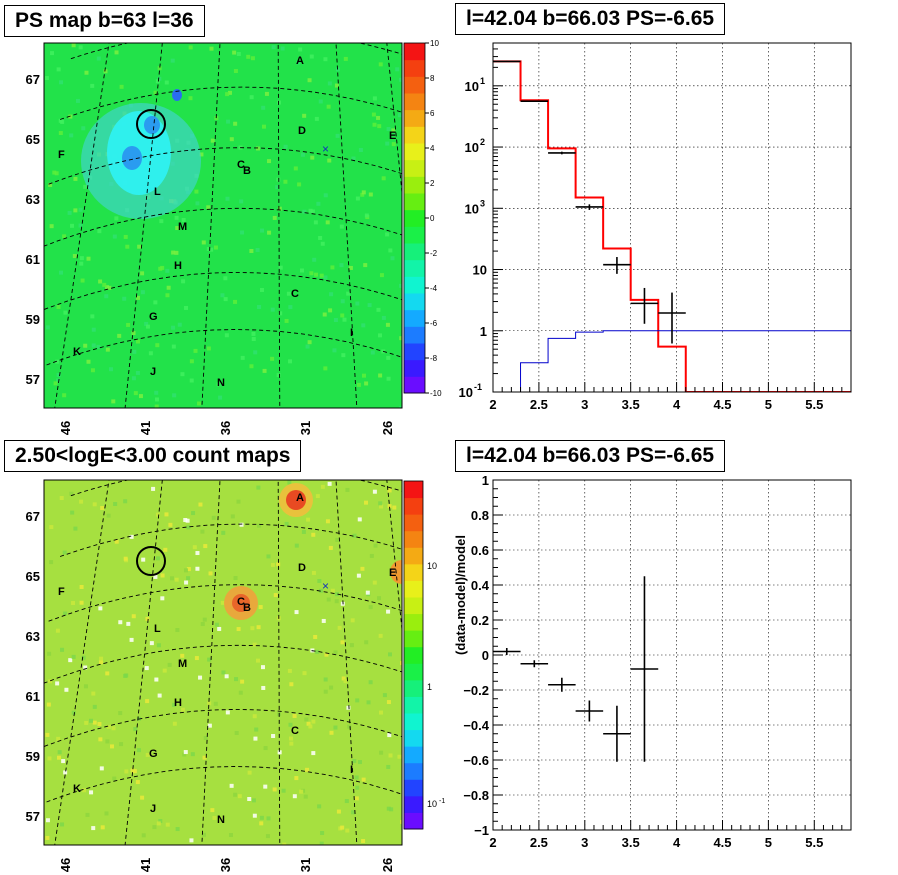 This screenshot has height=875, width=898. I want to click on colorbar-frame, so click(413, 655).